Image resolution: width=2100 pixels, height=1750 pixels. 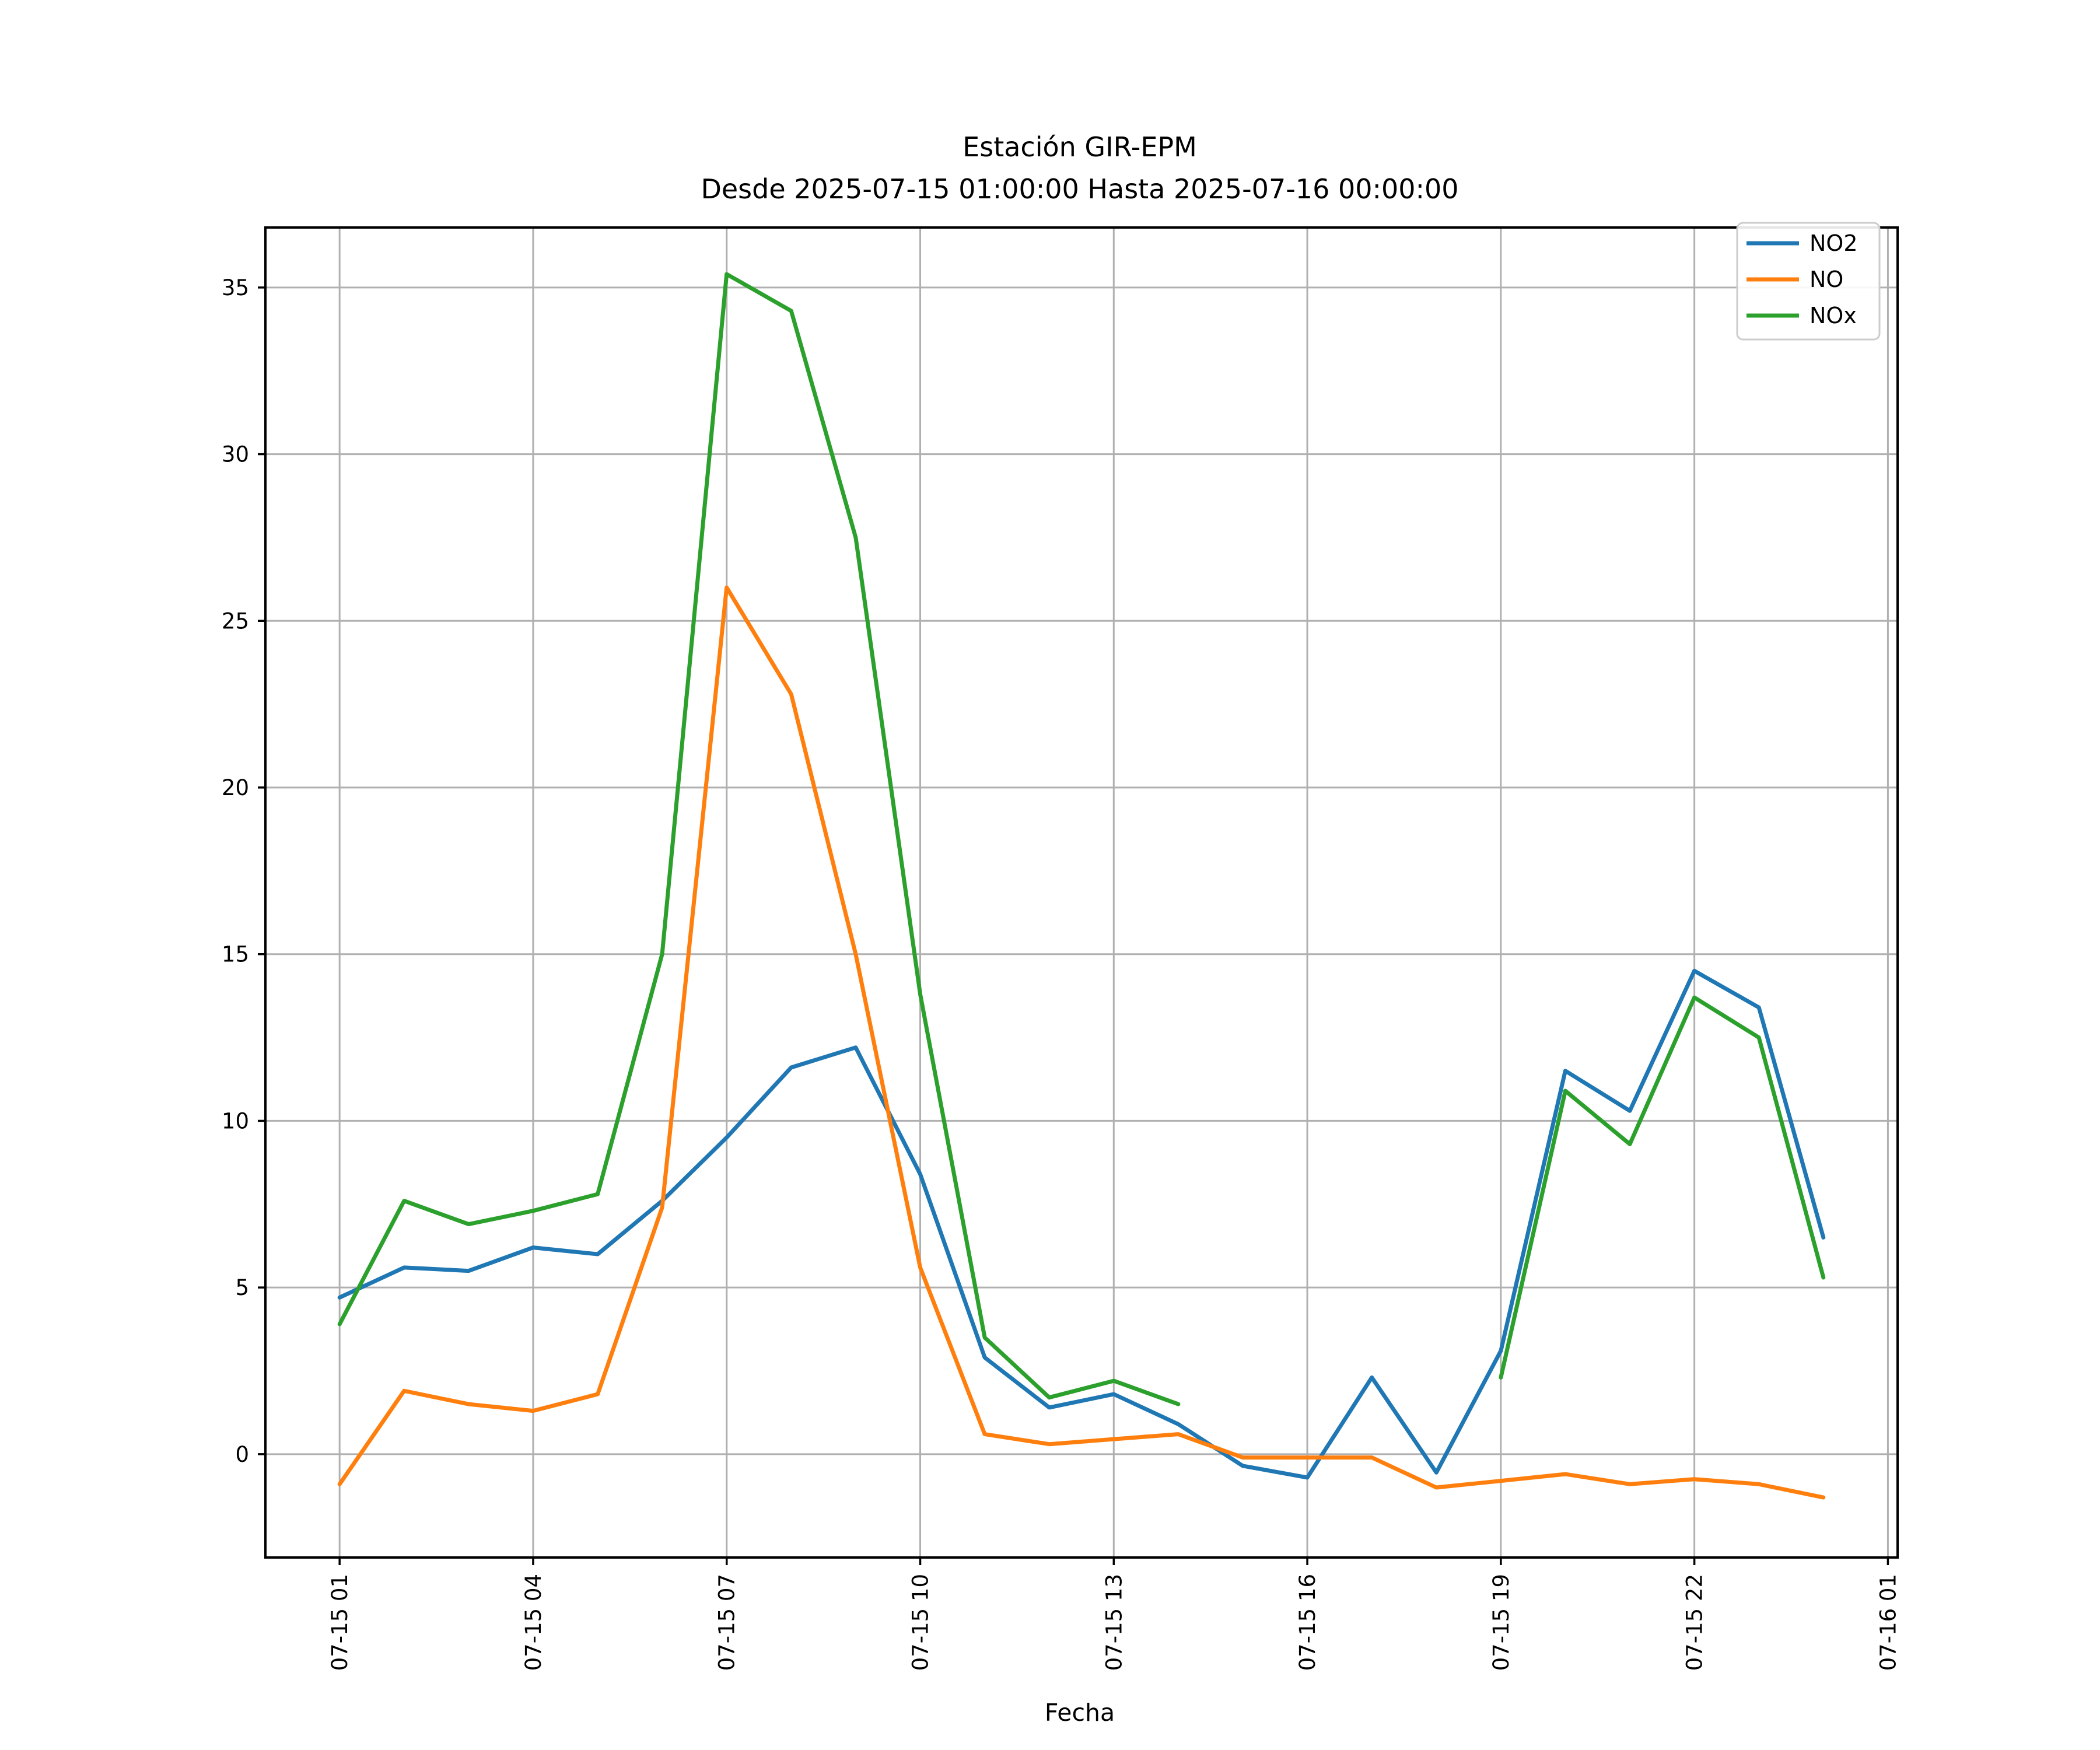 I want to click on y-tick-label-30: 30, so click(x=235, y=454).